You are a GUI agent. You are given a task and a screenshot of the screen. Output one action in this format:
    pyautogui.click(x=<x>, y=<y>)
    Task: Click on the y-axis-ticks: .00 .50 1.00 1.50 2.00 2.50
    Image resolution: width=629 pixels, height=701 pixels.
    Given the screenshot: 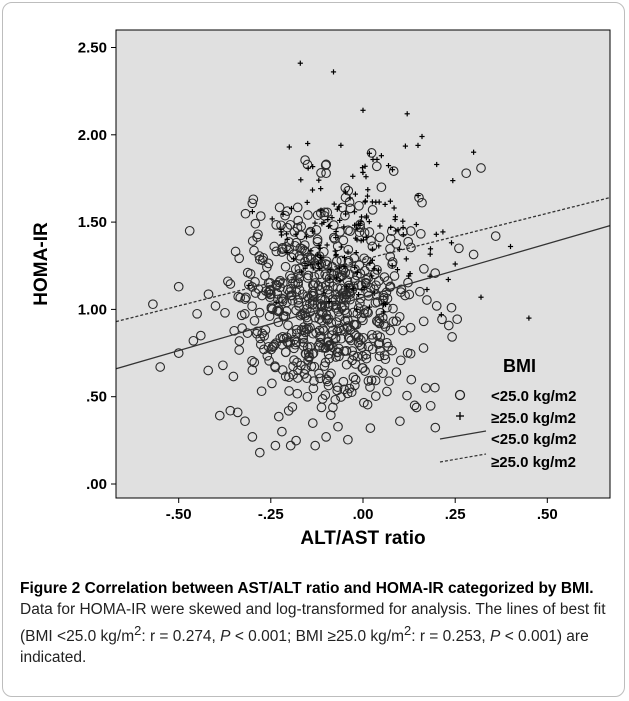 What is the action you would take?
    pyautogui.click(x=97, y=266)
    